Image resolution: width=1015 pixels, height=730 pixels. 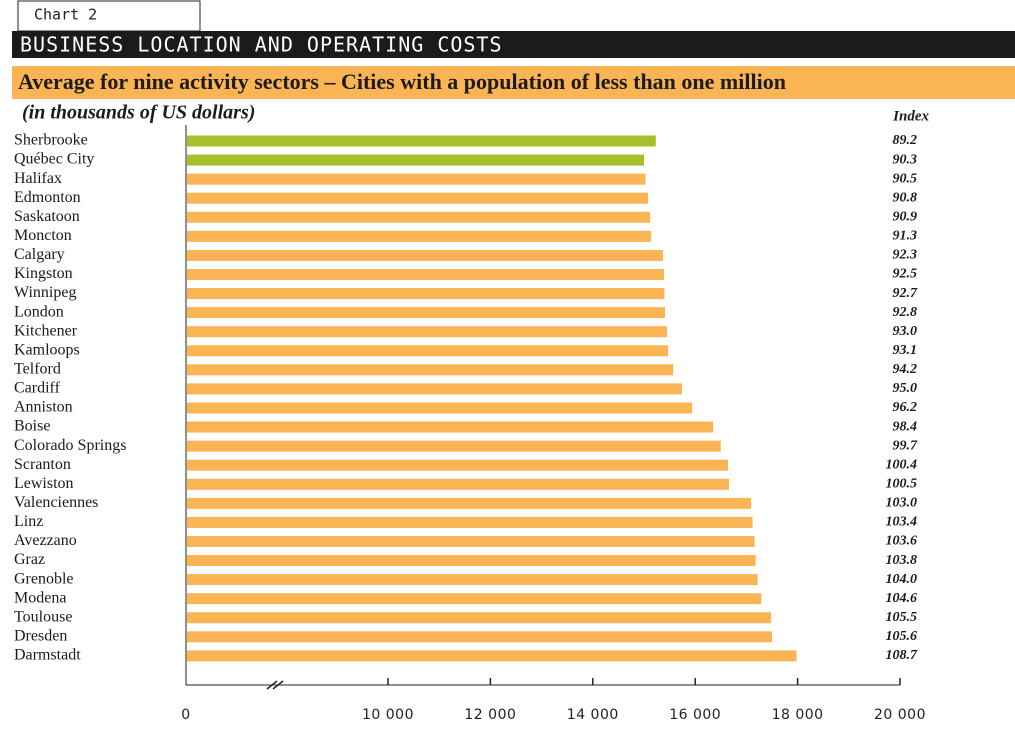 What do you see at coordinates (37, 369) in the screenshot?
I see `category-label: Telford` at bounding box center [37, 369].